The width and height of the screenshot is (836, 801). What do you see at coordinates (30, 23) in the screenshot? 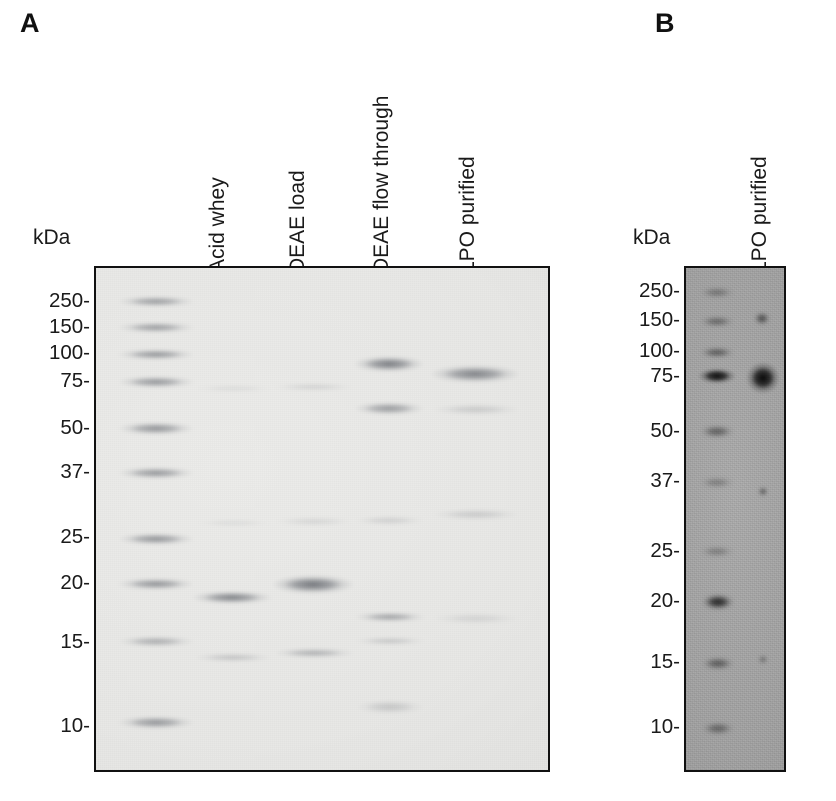
I see `panel-a-letter: A` at bounding box center [30, 23].